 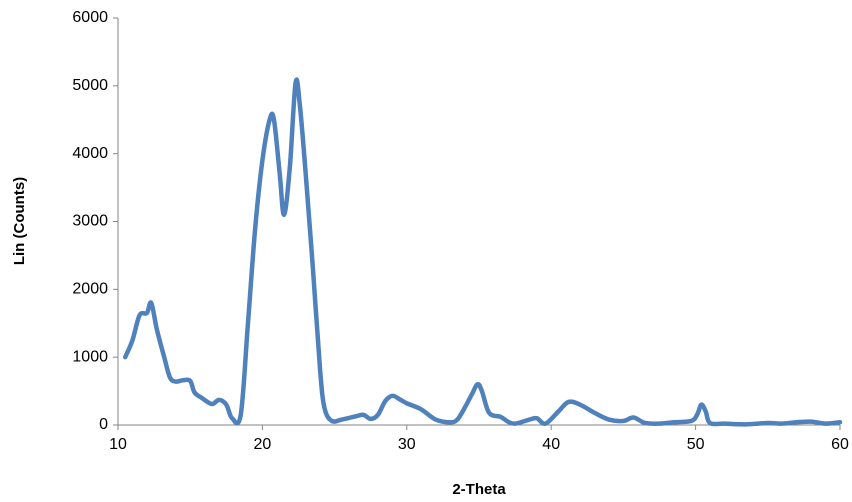 What do you see at coordinates (118, 444) in the screenshot?
I see `x-tick-label: 10` at bounding box center [118, 444].